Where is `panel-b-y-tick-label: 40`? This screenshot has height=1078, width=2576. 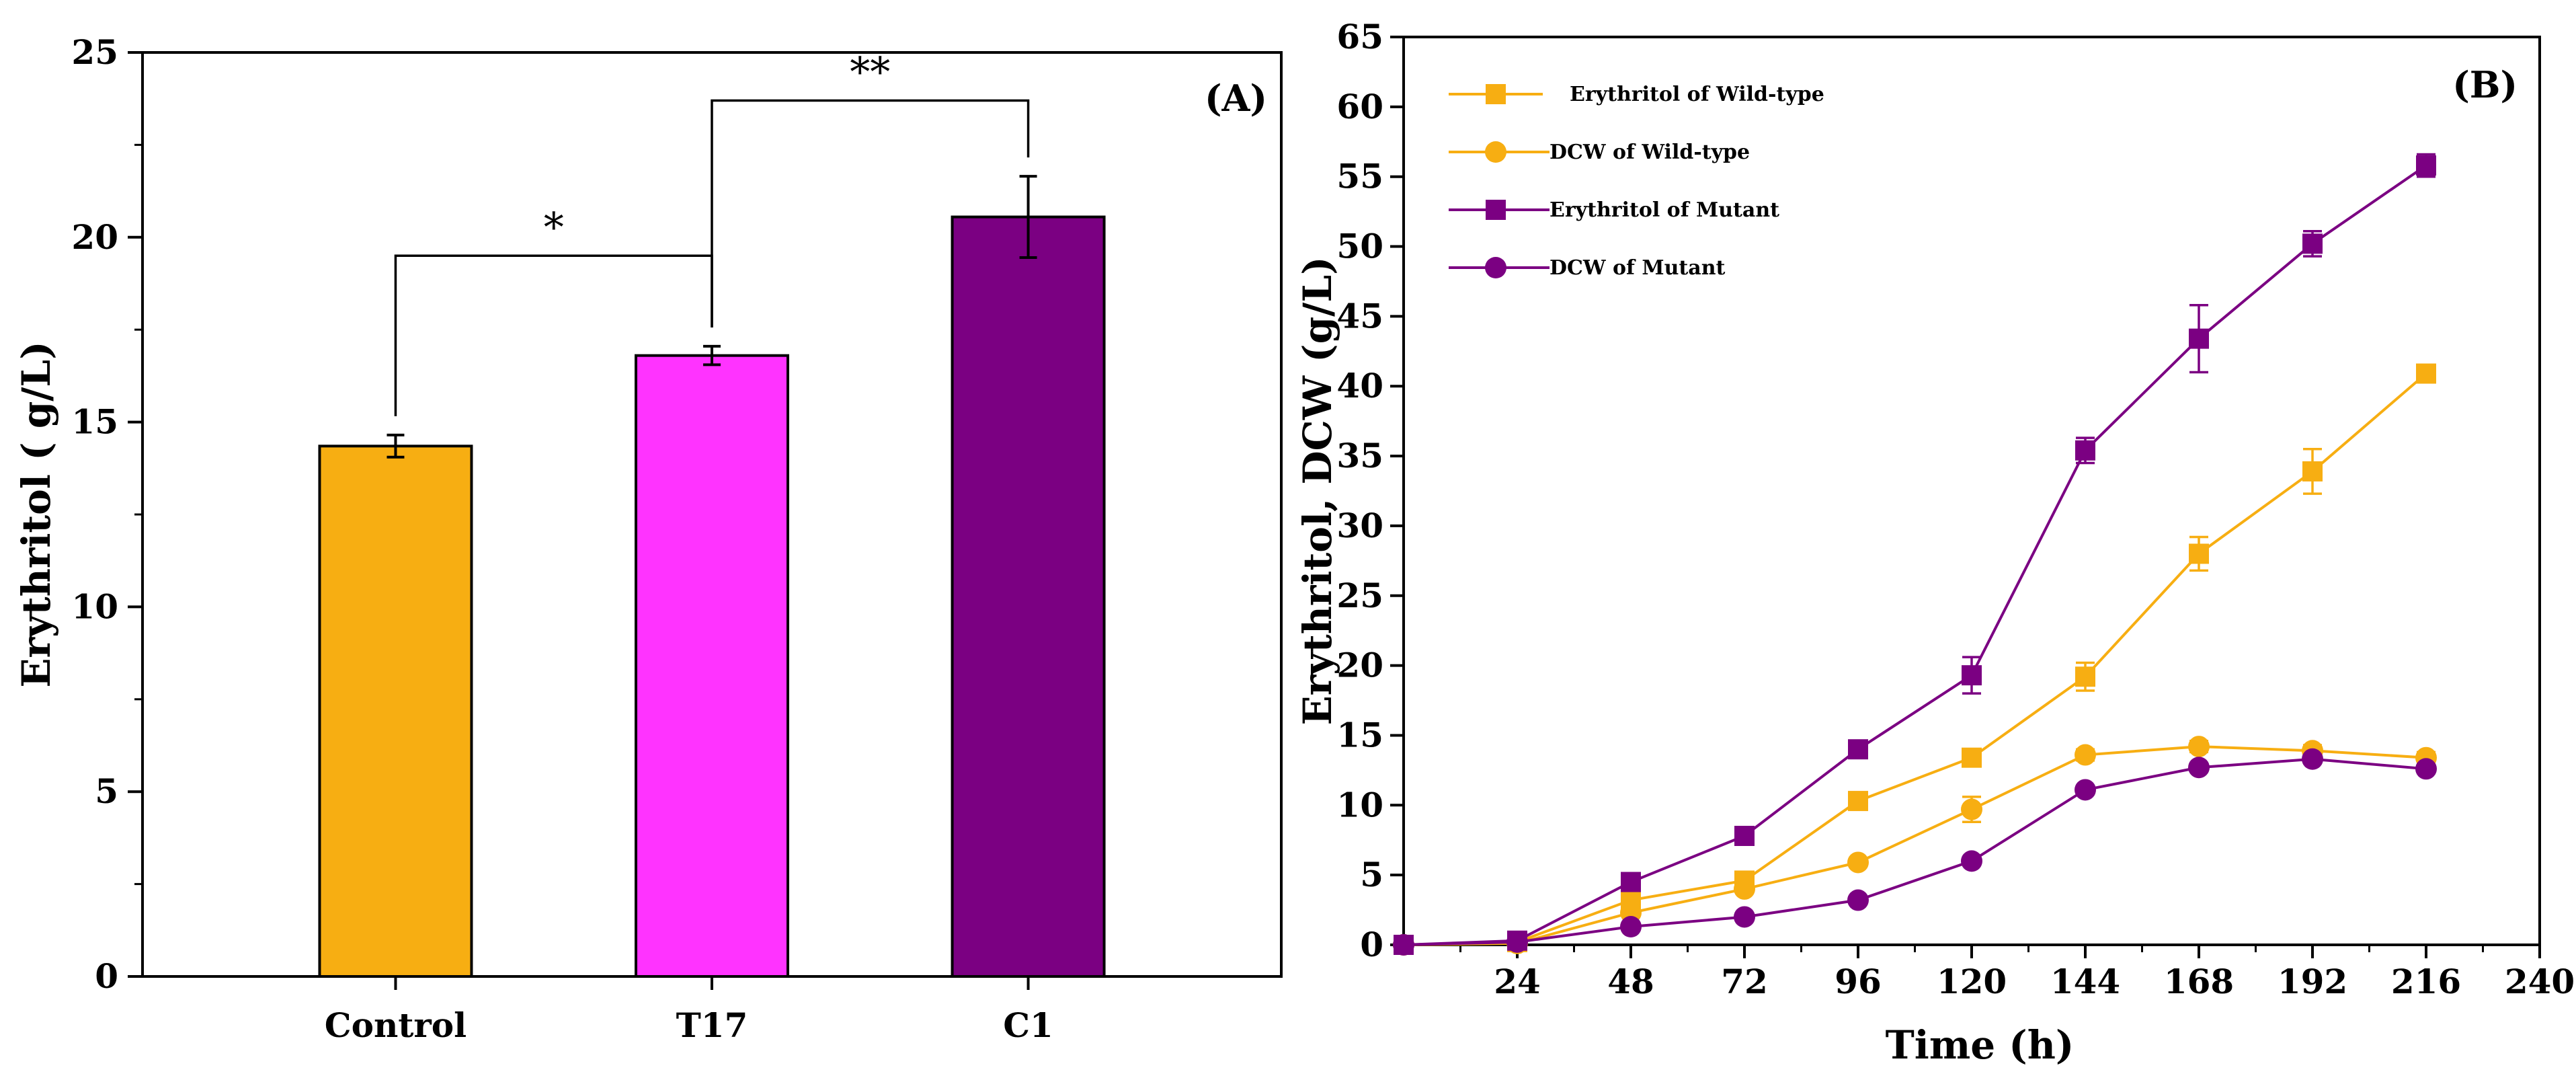
panel-b-y-tick-label: 40 is located at coordinates (1359, 386).